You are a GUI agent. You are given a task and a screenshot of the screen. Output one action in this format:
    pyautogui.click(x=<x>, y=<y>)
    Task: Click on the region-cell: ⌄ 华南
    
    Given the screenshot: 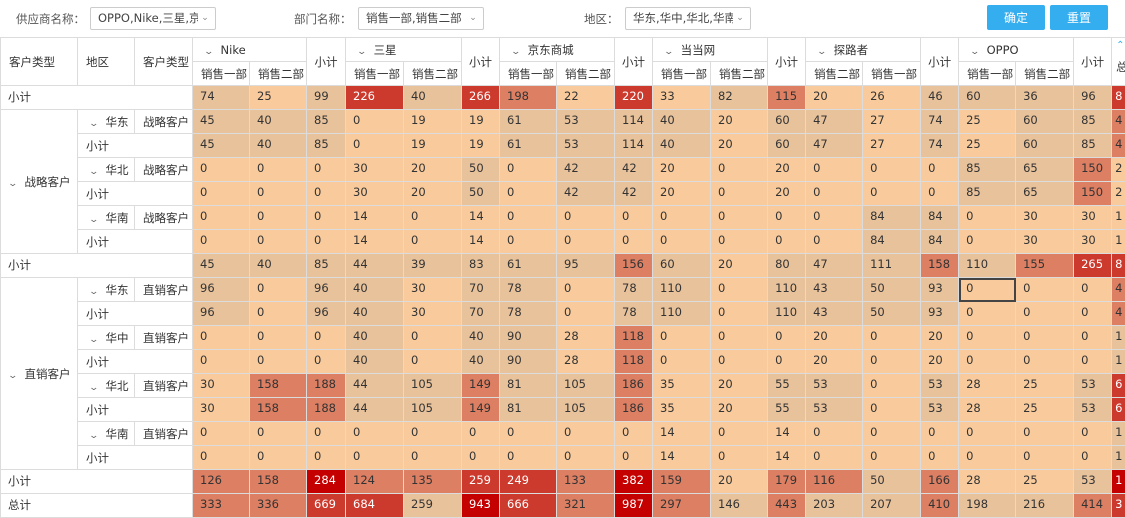 What is the action you would take?
    pyautogui.click(x=106, y=433)
    